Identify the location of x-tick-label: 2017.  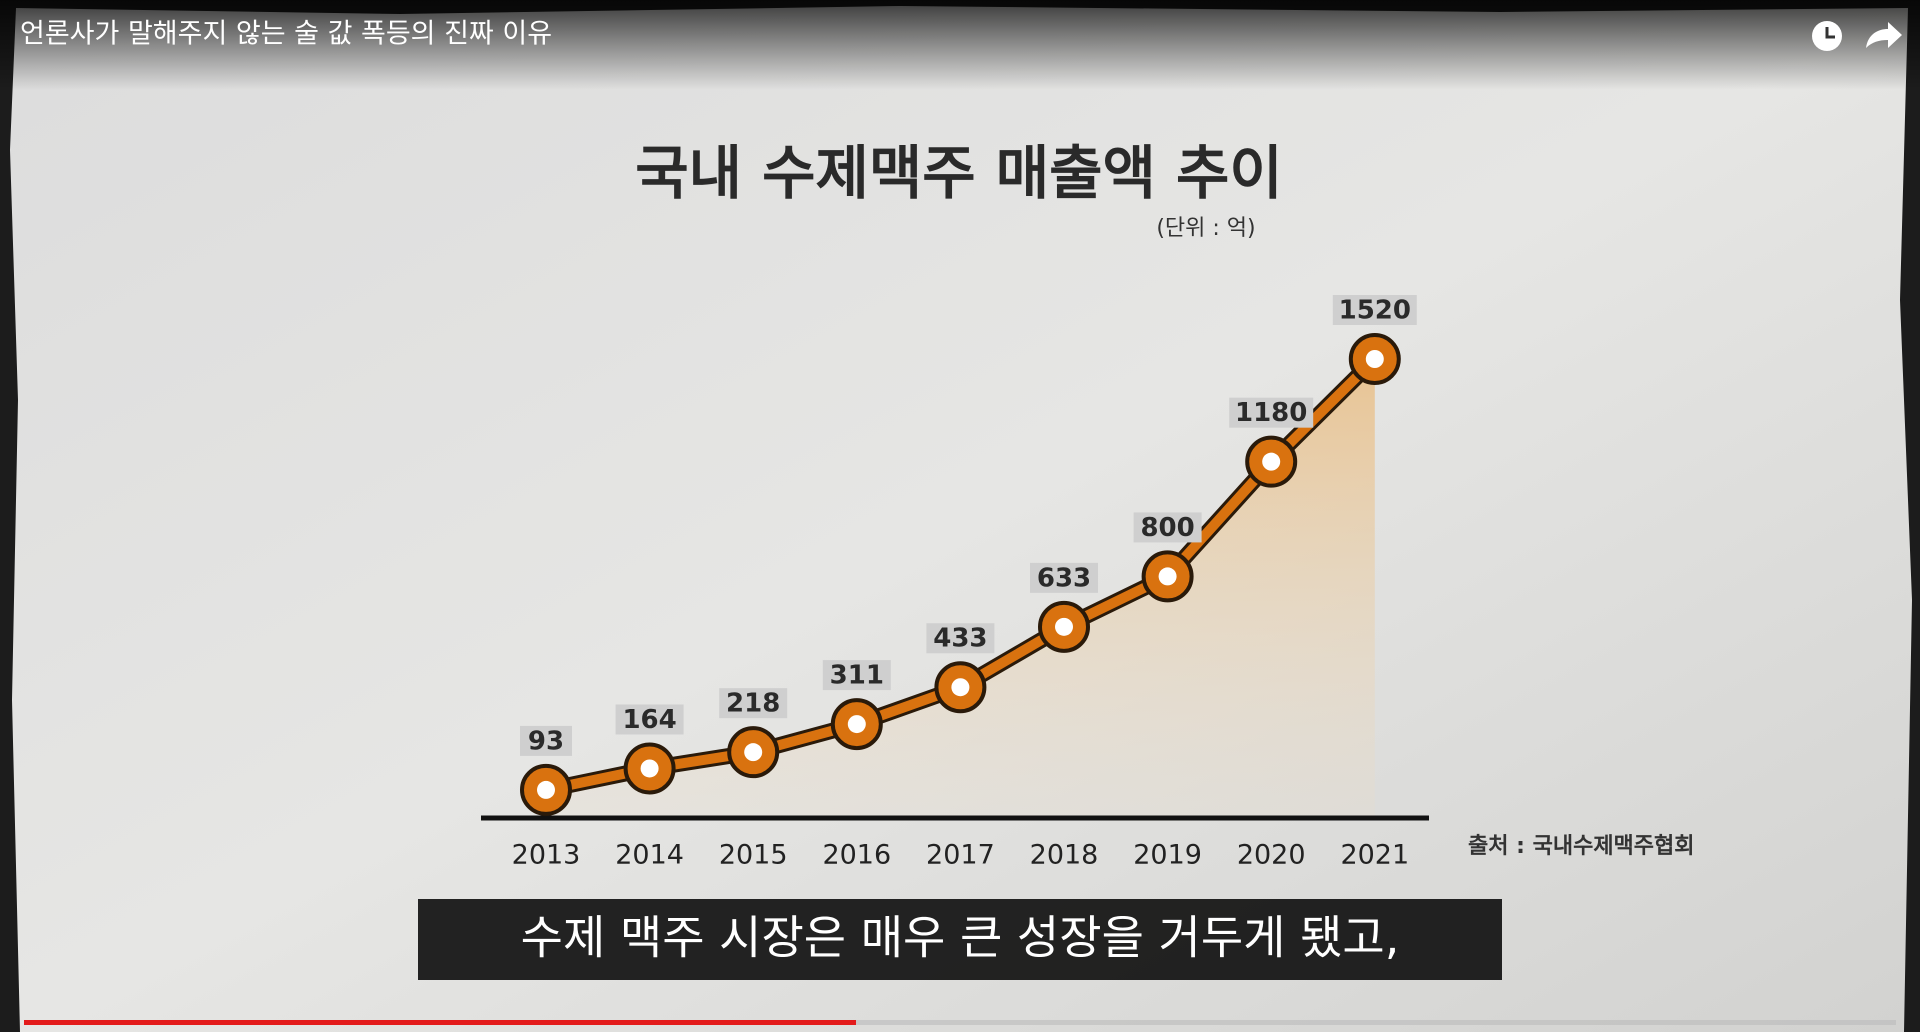
(960, 855).